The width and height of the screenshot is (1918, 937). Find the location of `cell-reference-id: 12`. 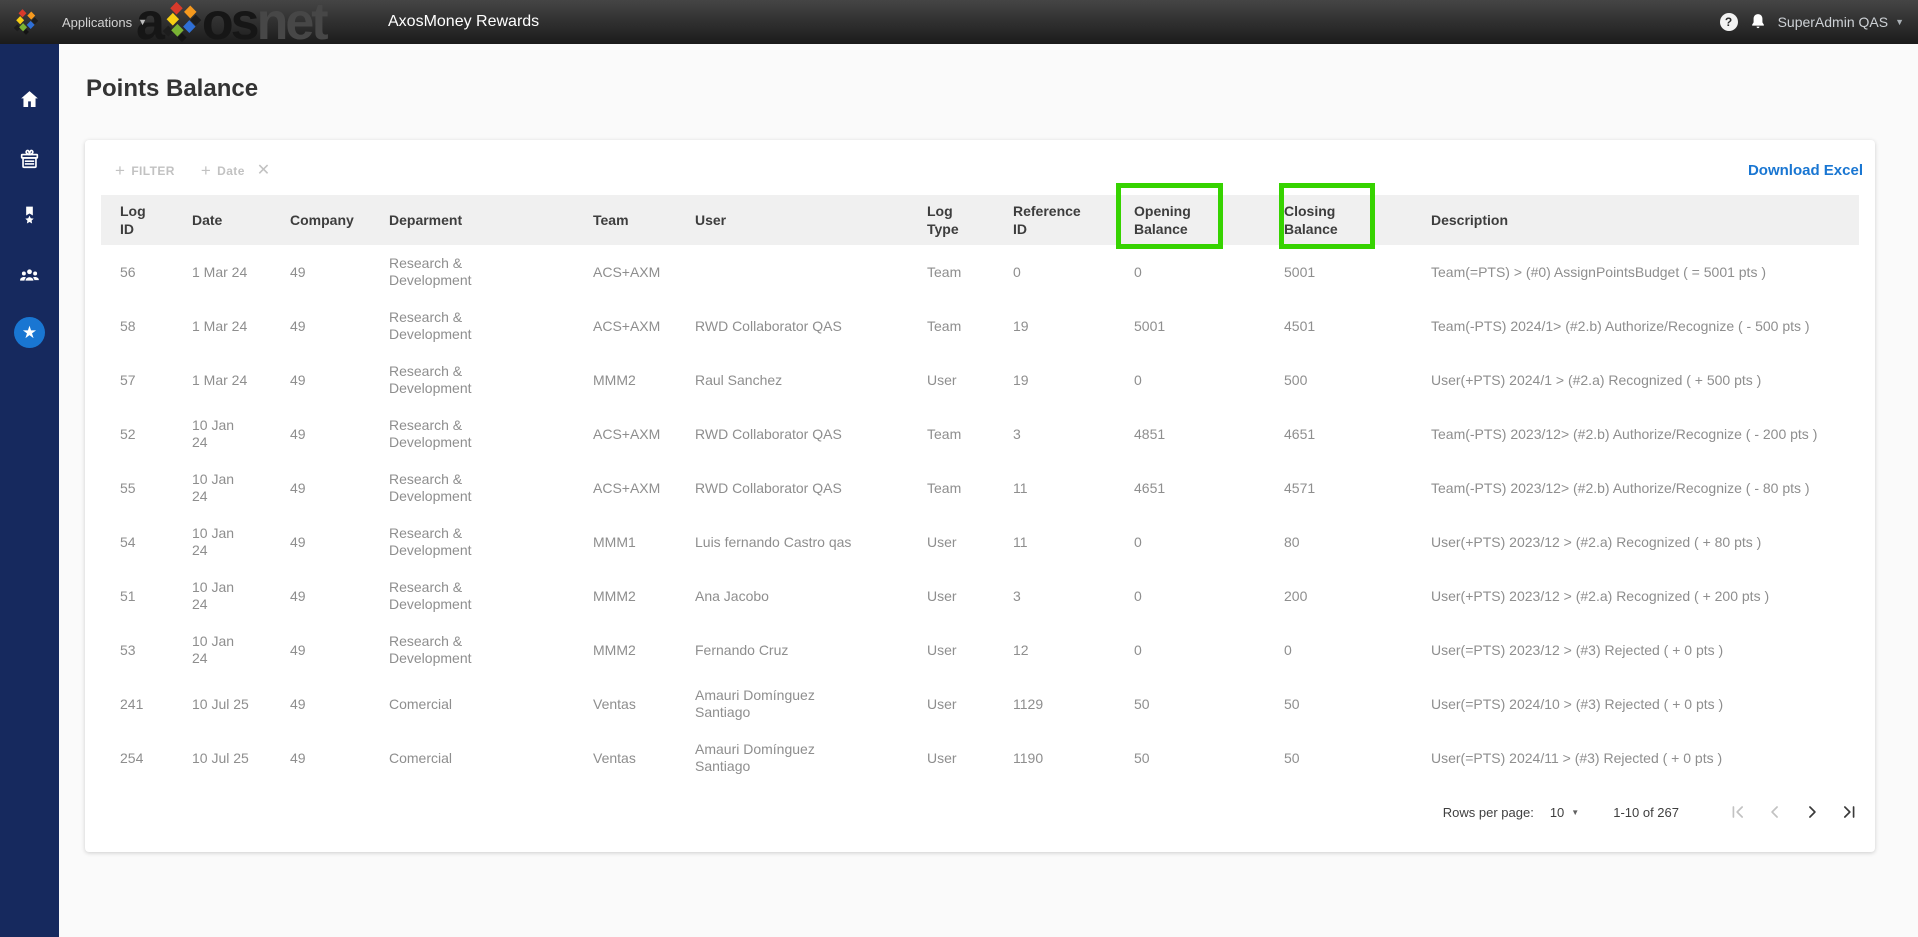

cell-reference-id: 12 is located at coordinates (1021, 649).